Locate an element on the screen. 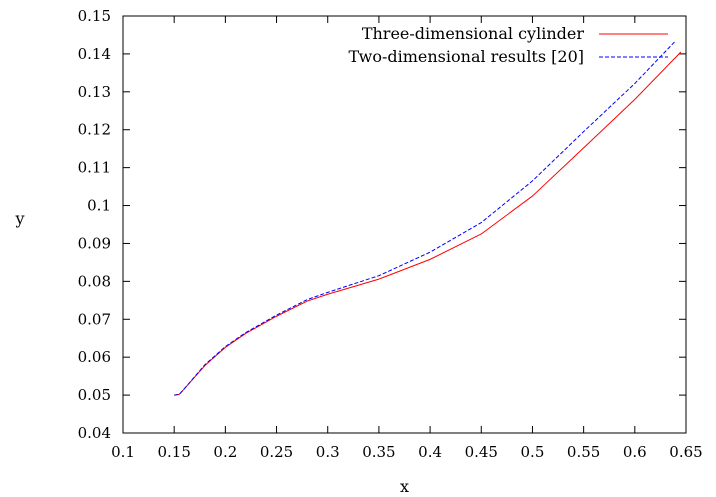  y-tick-label: 0.14 is located at coordinates (94, 54).